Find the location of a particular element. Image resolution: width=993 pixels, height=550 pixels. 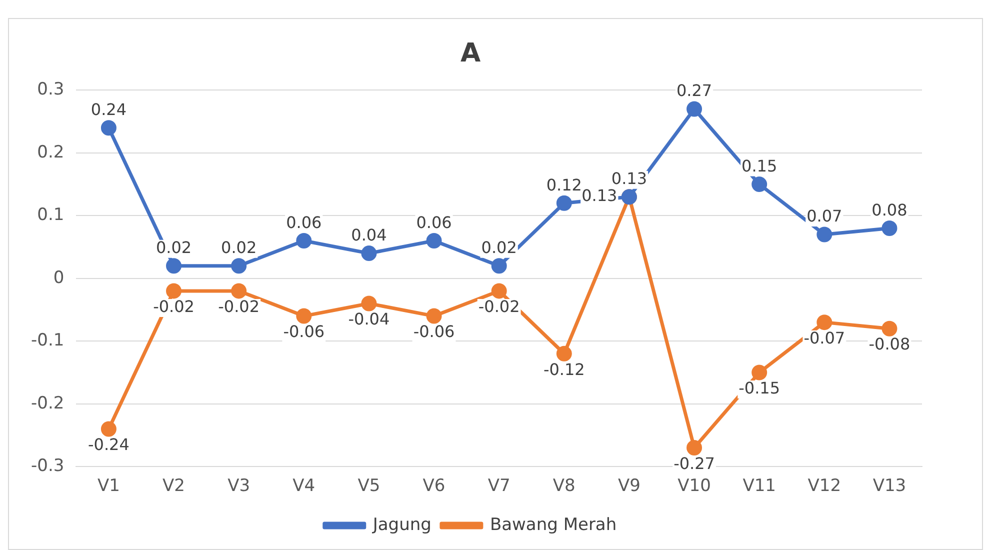

data-label: -0.27 is located at coordinates (694, 463).